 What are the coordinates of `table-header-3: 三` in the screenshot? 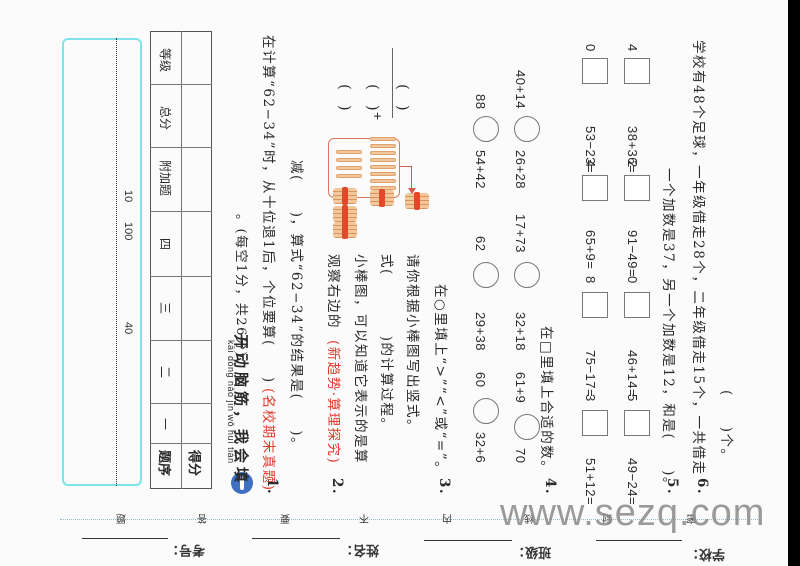 It's located at (165, 308).